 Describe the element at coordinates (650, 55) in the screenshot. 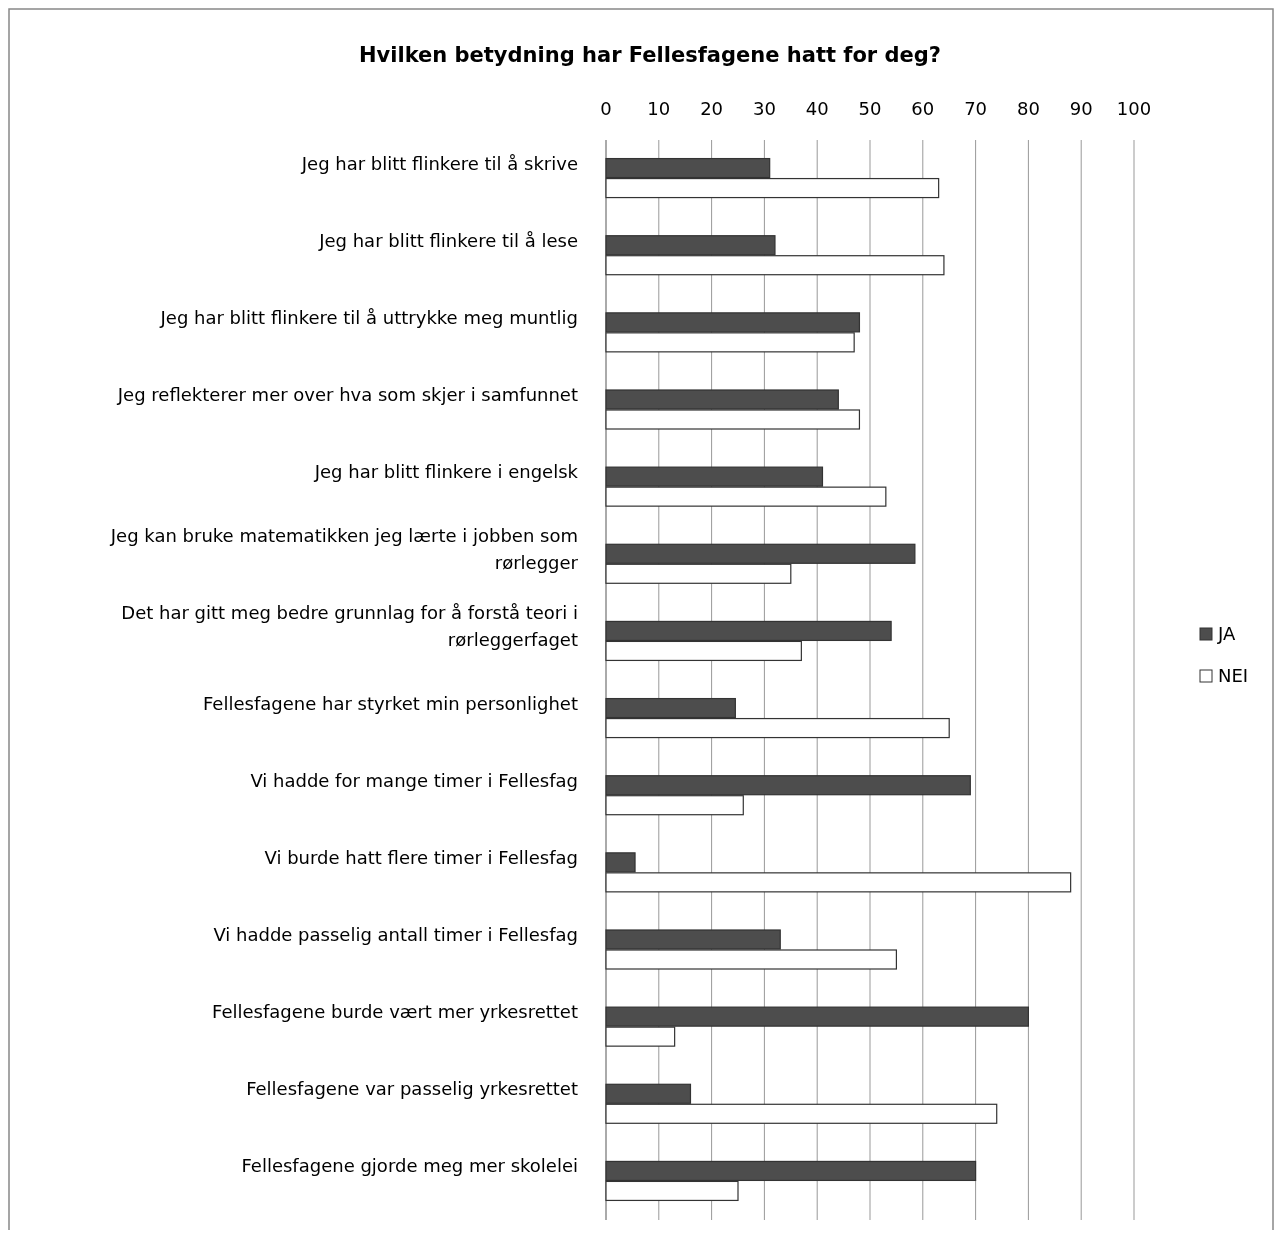

I see `chart-title: Hvilken betydning har Fellesfagene hatt for deg?` at that location.